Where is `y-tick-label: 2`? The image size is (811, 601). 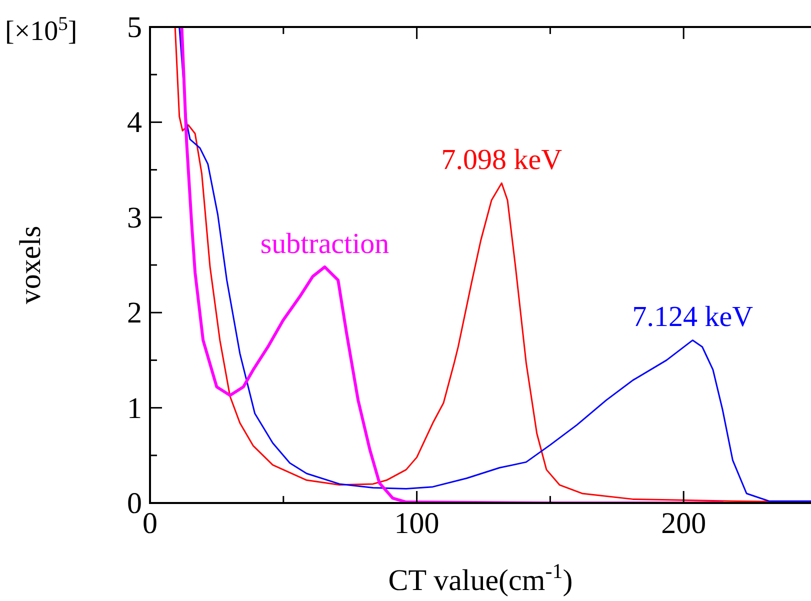
y-tick-label: 2 is located at coordinates (134, 313).